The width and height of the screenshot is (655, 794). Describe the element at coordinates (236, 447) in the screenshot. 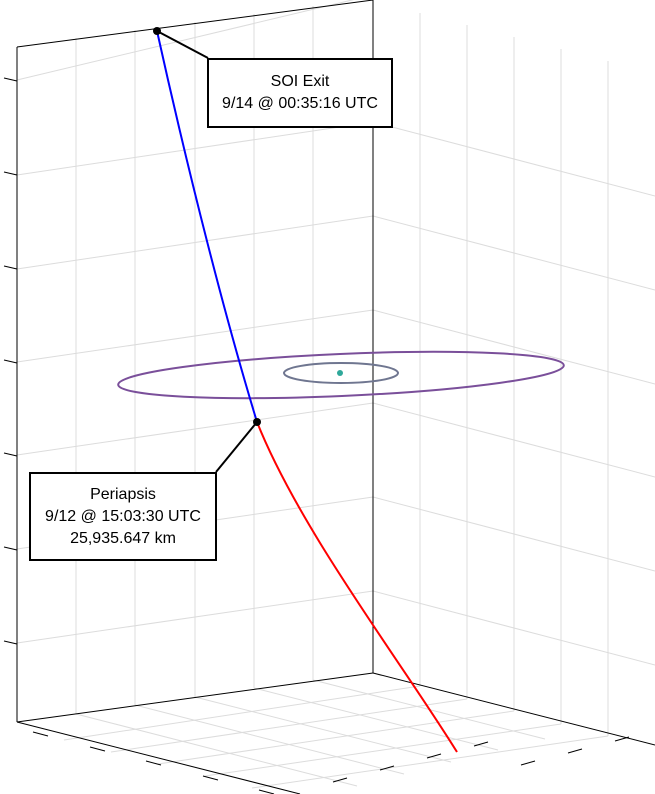

I see `periapsis-leader-line` at that location.